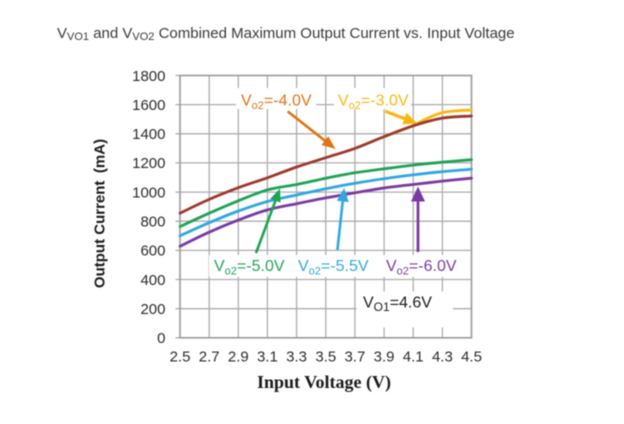 This screenshot has height=424, width=624. What do you see at coordinates (373, 102) in the screenshot?
I see `svg-text: Vo2=-3.0V` at bounding box center [373, 102].